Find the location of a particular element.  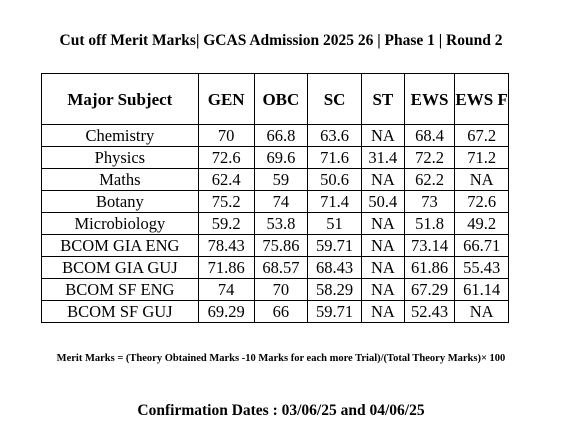

cell-obc: 66 is located at coordinates (281, 311).